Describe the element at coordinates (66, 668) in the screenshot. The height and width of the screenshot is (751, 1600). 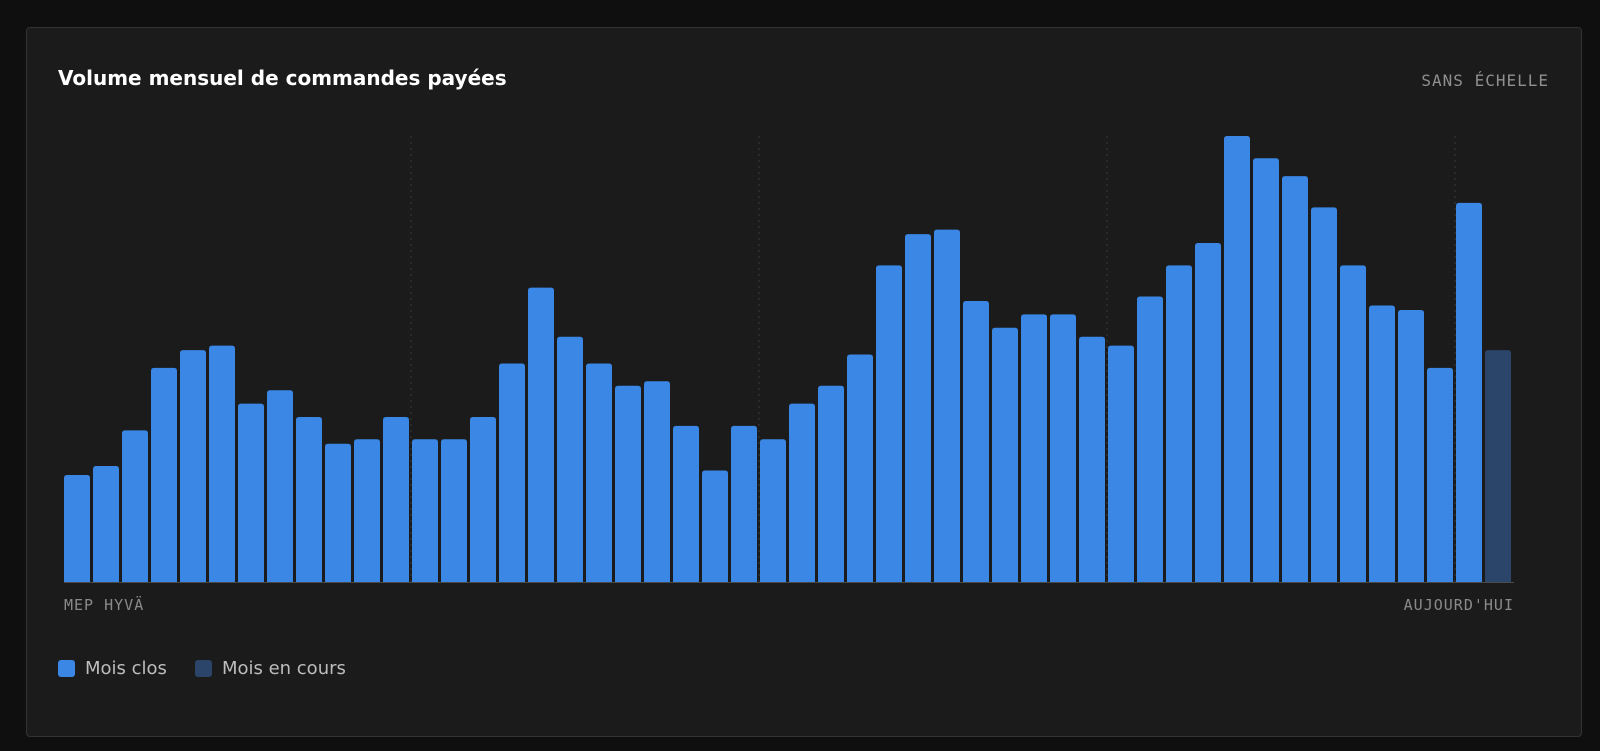
I see `legend-swatch-closed-months` at that location.